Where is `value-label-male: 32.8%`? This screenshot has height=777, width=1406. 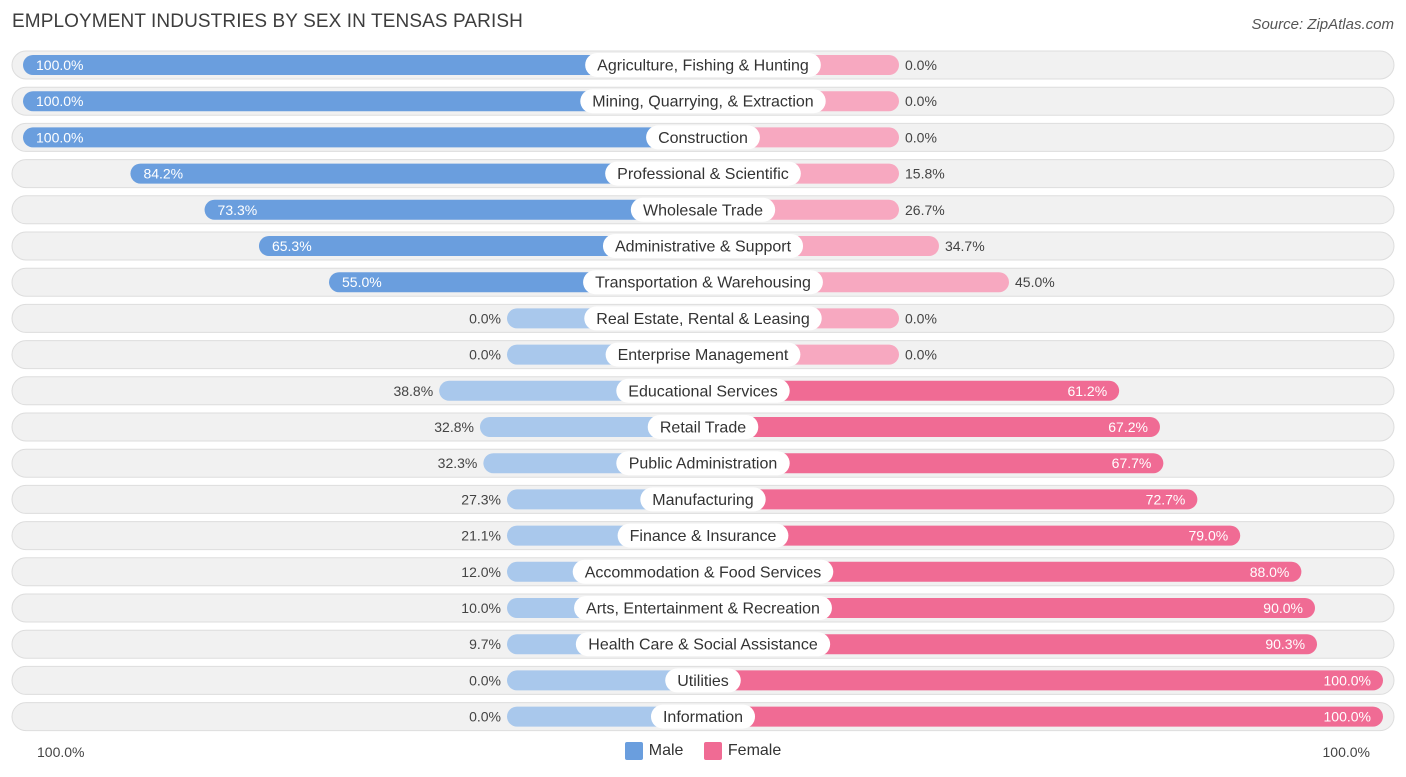
value-label-male: 32.8% is located at coordinates (454, 427).